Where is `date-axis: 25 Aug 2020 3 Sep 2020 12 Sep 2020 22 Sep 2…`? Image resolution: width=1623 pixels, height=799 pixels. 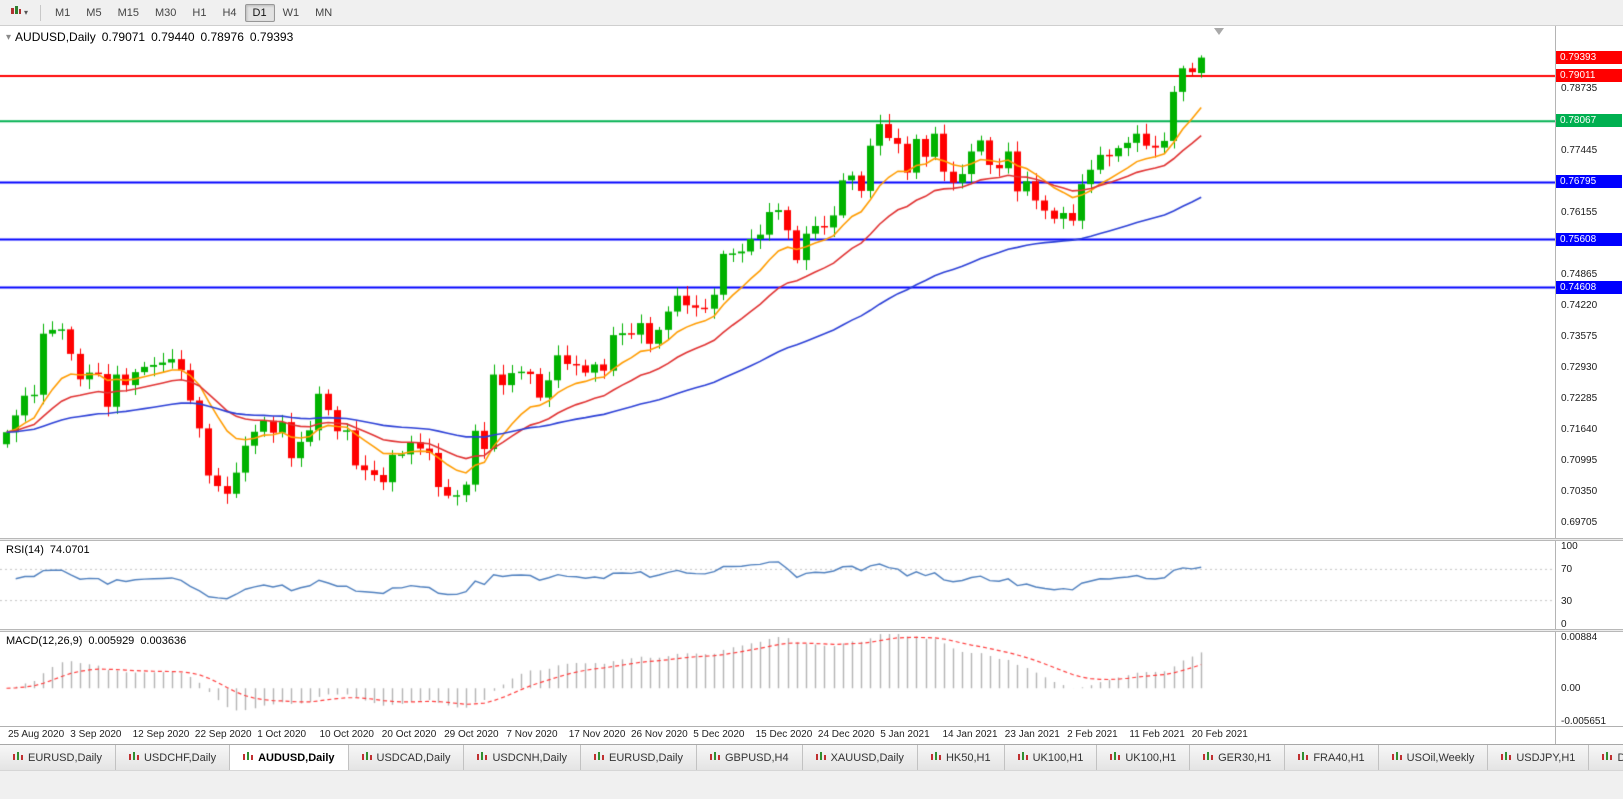 date-axis: 25 Aug 2020 3 Sep 2020 12 Sep 2020 22 Sep 2… is located at coordinates (811, 735).